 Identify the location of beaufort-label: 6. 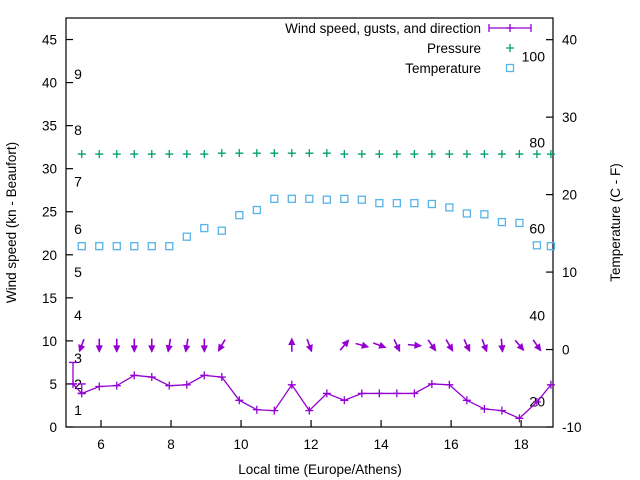
(78, 229).